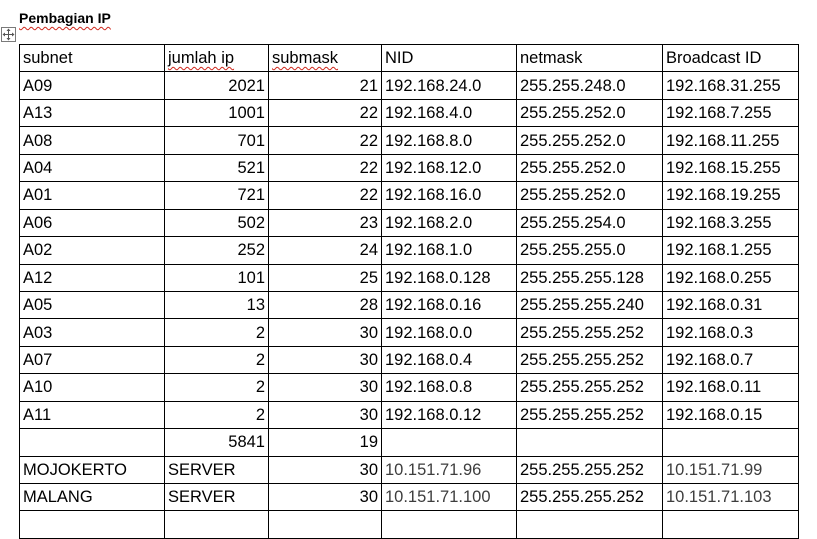 Image resolution: width=817 pixels, height=539 pixels. I want to click on cell-subnet: A11, so click(92, 415).